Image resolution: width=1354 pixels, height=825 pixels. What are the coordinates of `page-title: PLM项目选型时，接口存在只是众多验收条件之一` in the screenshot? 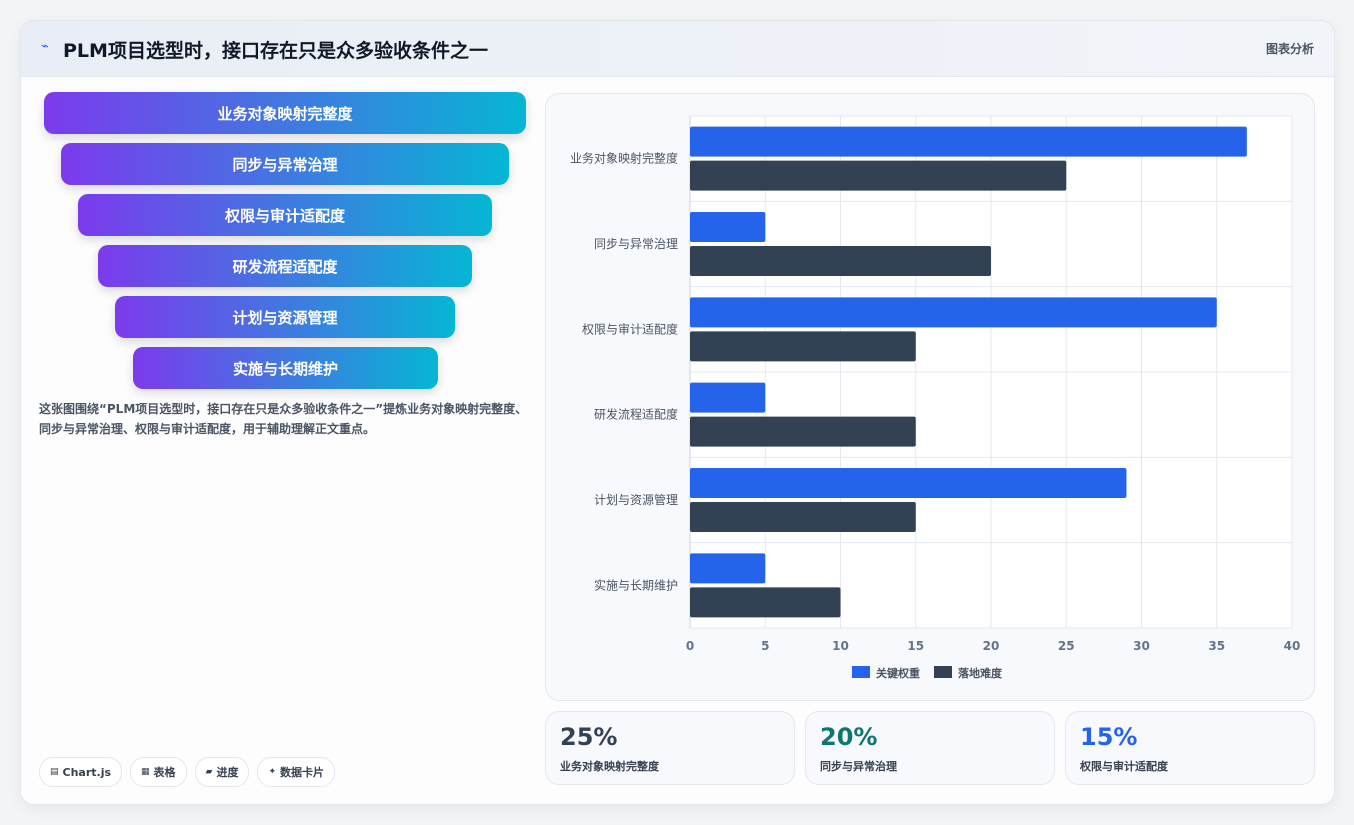 It's located at (275, 51).